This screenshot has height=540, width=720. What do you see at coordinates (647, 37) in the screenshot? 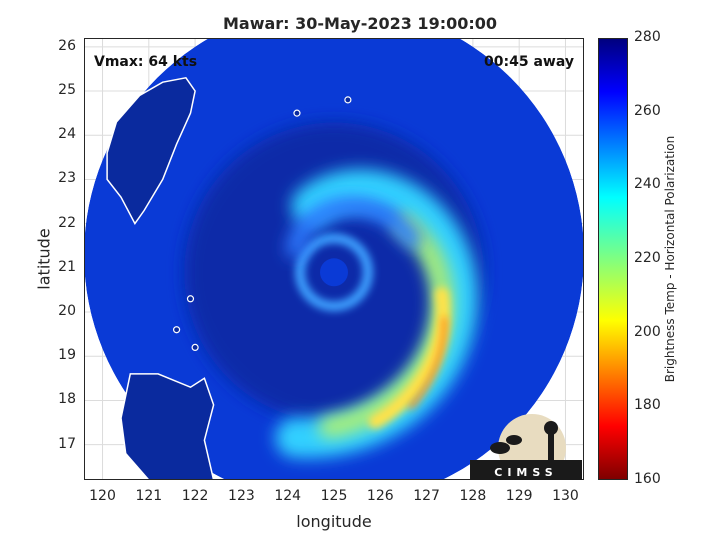
I see `colorbar-tick-label: 280` at bounding box center [647, 37].